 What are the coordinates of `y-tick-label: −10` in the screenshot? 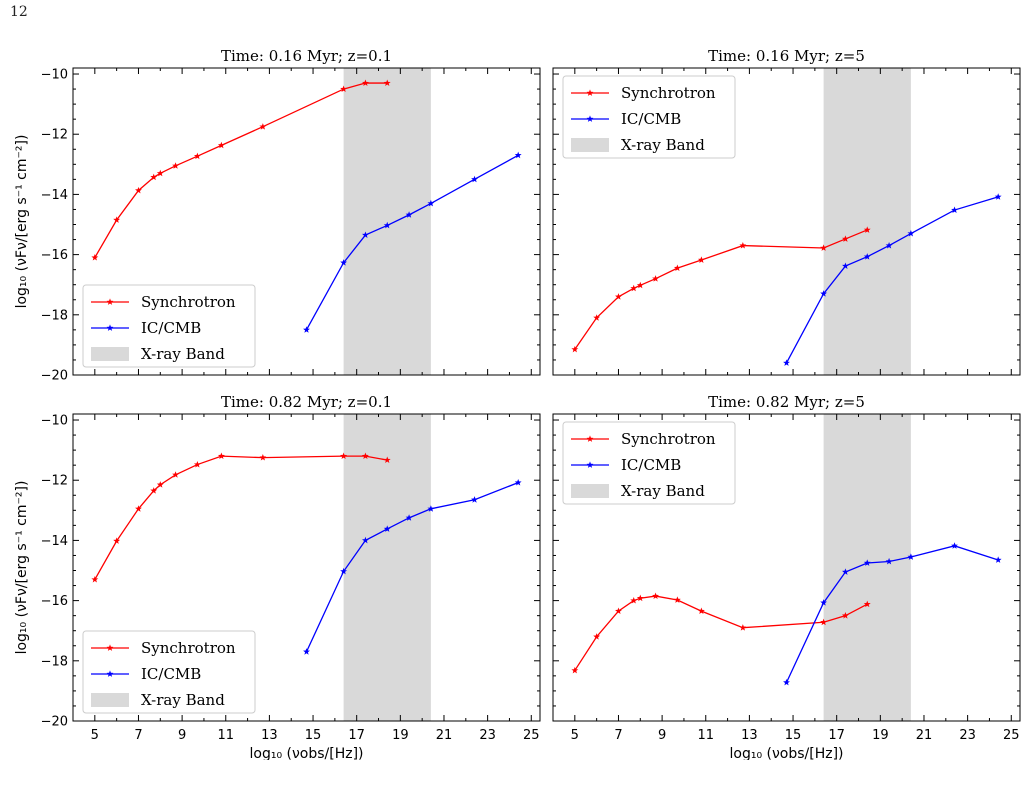 It's located at (54, 421).